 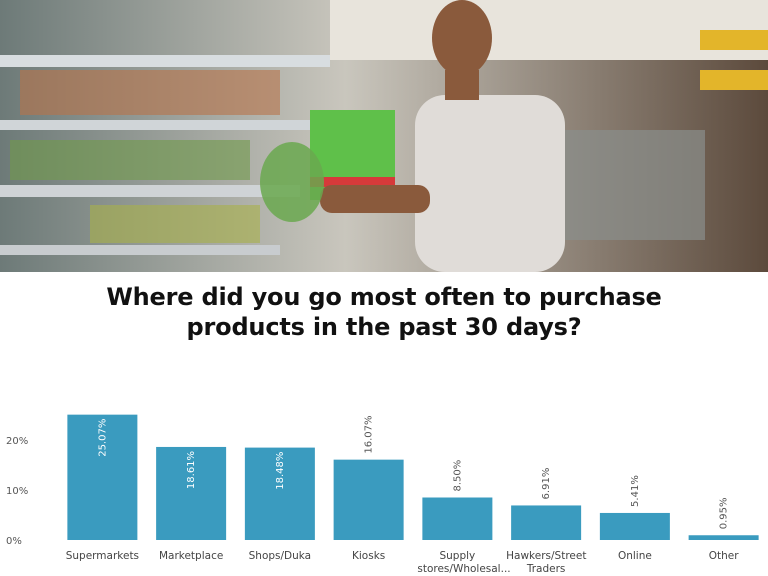 What do you see at coordinates (635, 491) in the screenshot?
I see `value-label: 5.41%` at bounding box center [635, 491].